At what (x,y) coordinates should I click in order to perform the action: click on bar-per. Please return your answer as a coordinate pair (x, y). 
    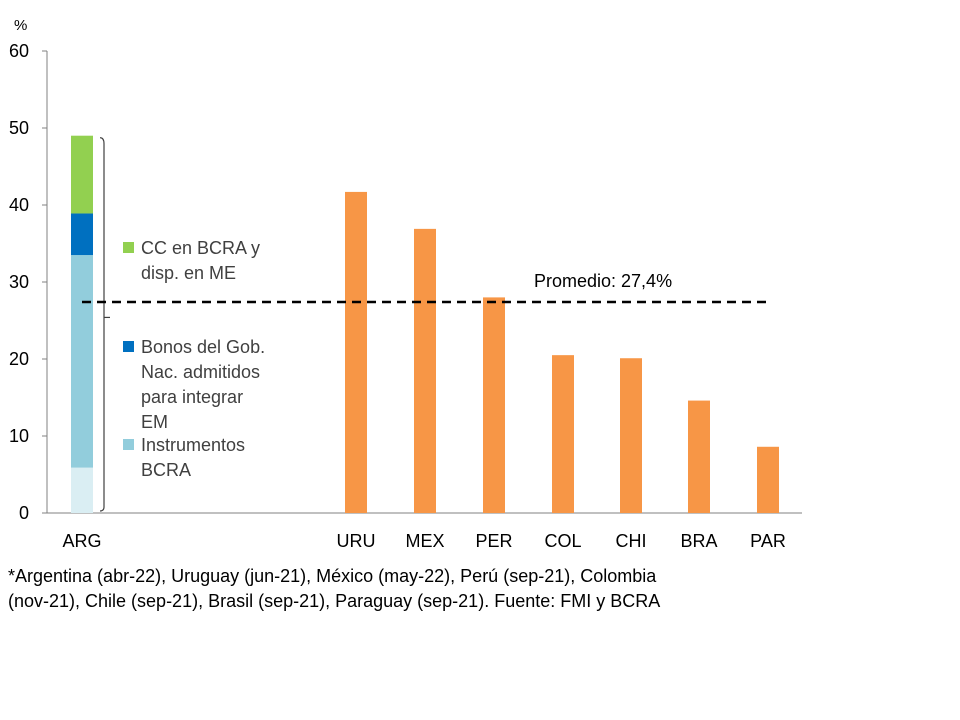
    Looking at the image, I should click on (494, 405).